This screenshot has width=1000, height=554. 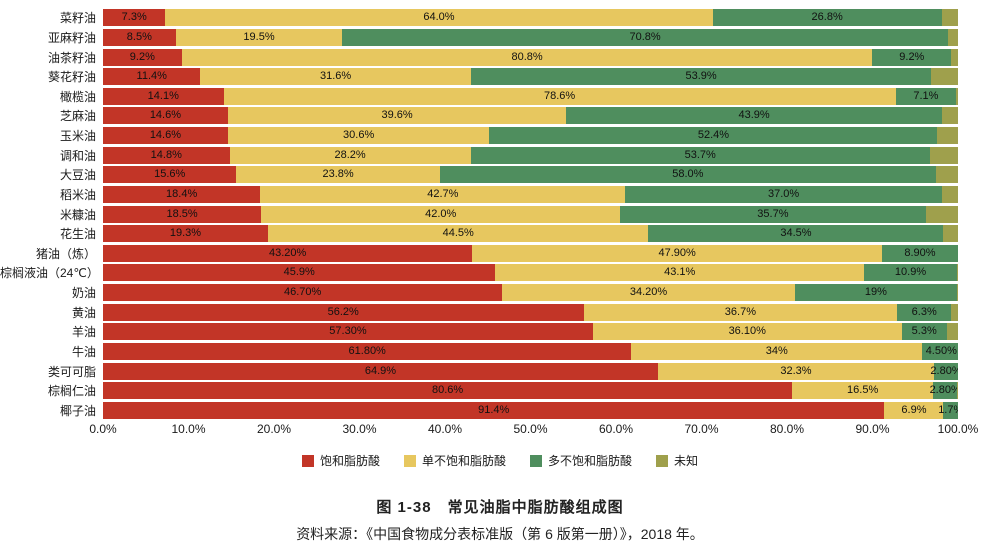 What do you see at coordinates (941, 350) in the screenshot?
I see `segment-value-label: 4.50%` at bounding box center [941, 350].